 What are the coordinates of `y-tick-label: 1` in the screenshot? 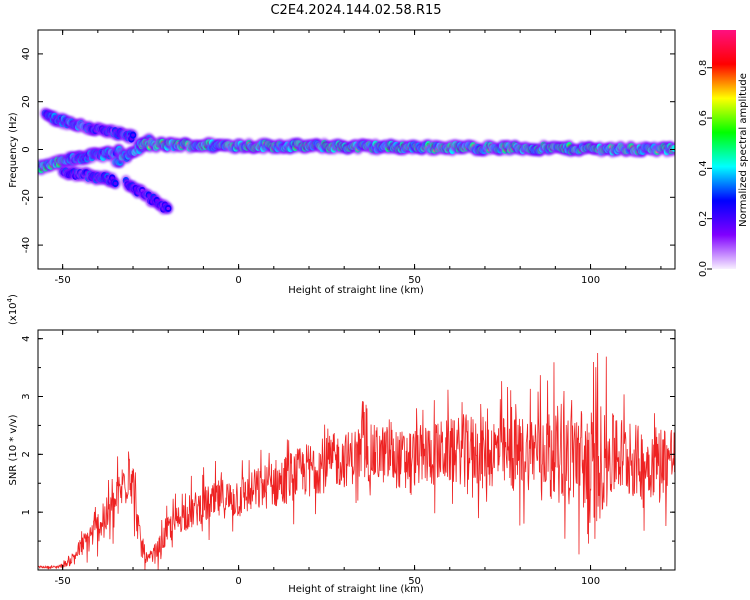 It's located at (26, 512).